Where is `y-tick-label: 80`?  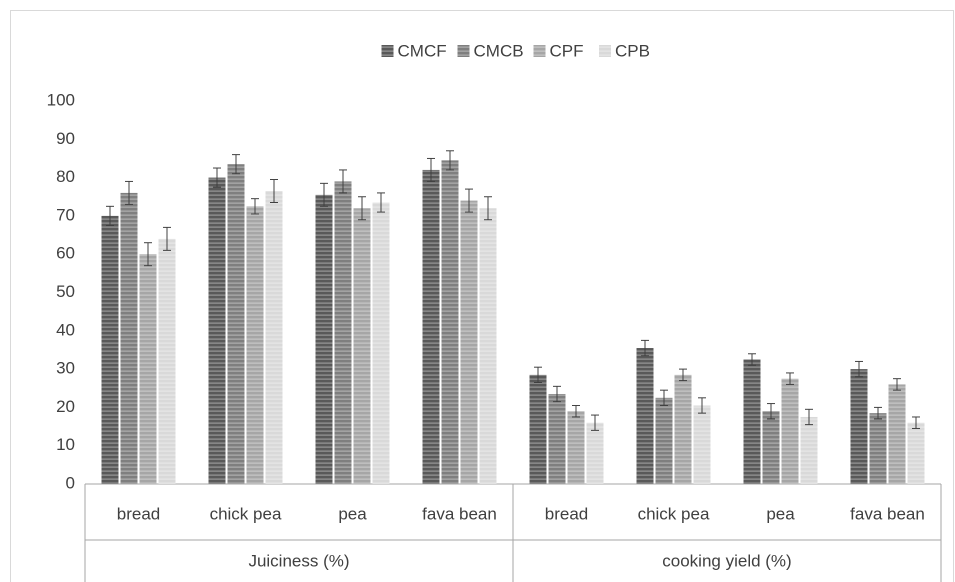
y-tick-label: 80 is located at coordinates (65, 176).